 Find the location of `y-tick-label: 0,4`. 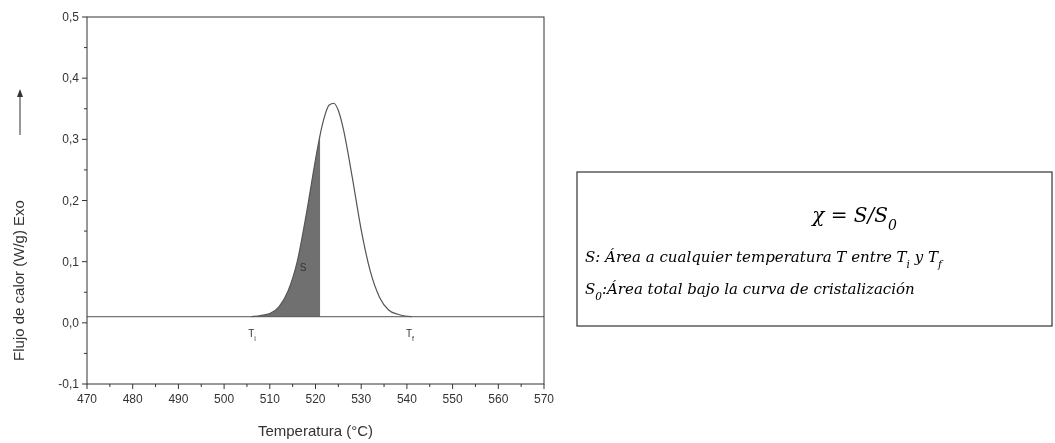

y-tick-label: 0,4 is located at coordinates (71, 78).